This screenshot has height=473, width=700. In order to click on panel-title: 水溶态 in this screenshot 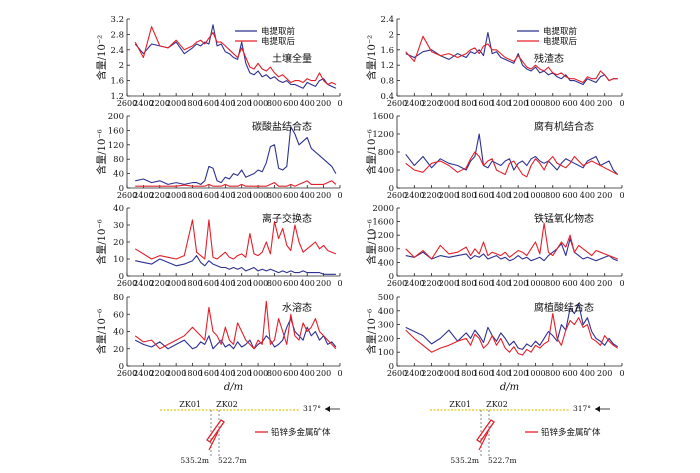, I will do `click(297, 307)`.